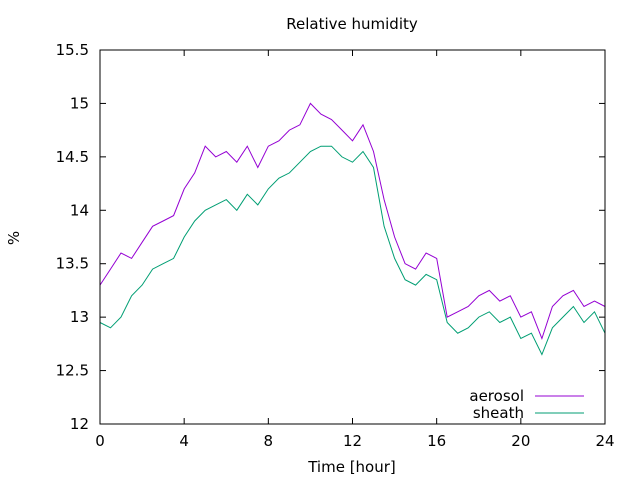  What do you see at coordinates (79, 210) in the screenshot?
I see `y-tick-label: 14` at bounding box center [79, 210].